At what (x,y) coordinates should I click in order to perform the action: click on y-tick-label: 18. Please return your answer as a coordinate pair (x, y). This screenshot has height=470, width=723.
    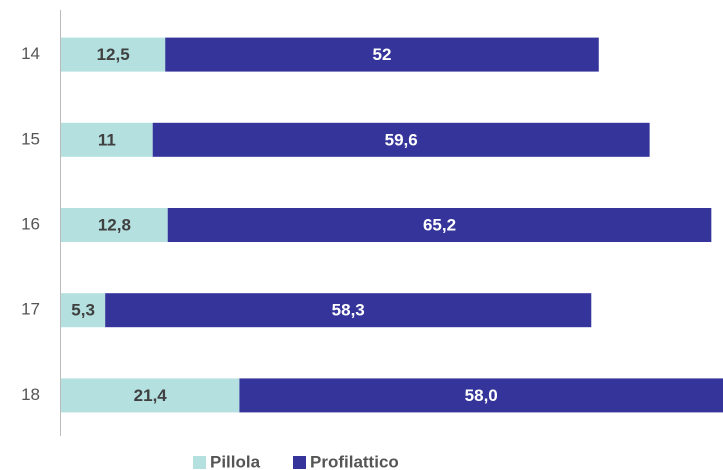
    Looking at the image, I should click on (30, 394).